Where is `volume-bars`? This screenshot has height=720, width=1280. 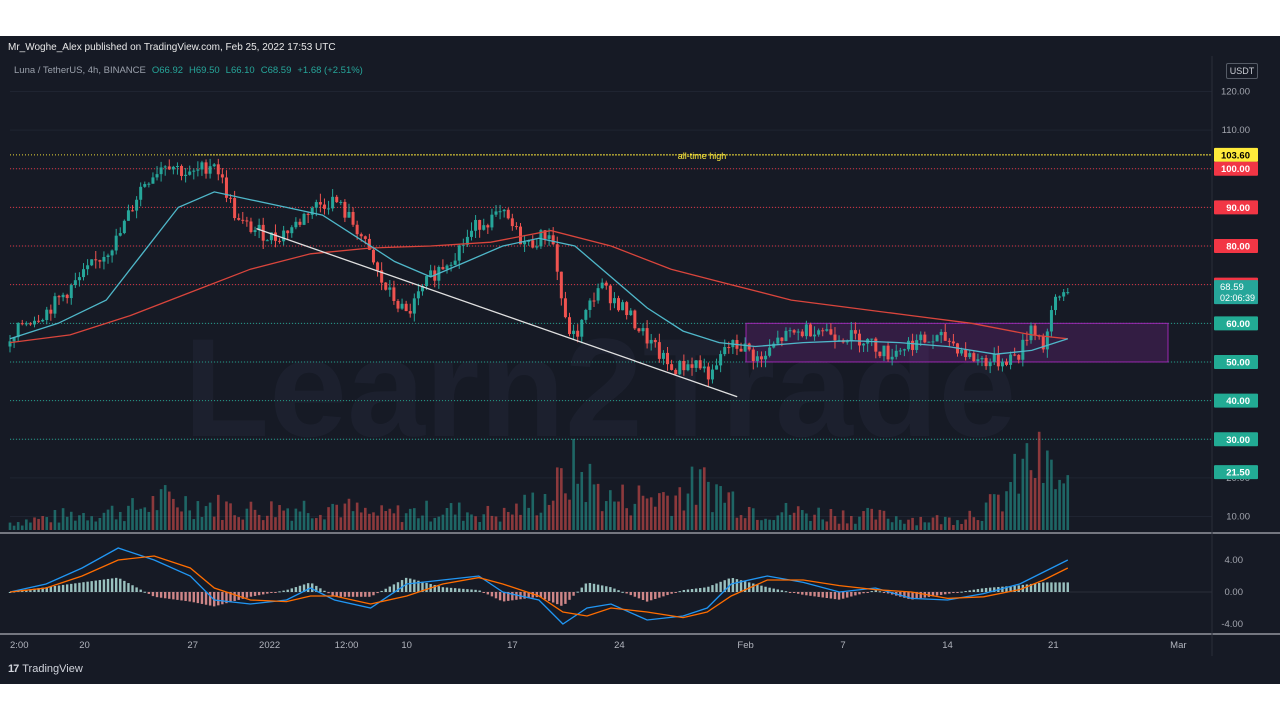 volume-bars is located at coordinates (539, 480).